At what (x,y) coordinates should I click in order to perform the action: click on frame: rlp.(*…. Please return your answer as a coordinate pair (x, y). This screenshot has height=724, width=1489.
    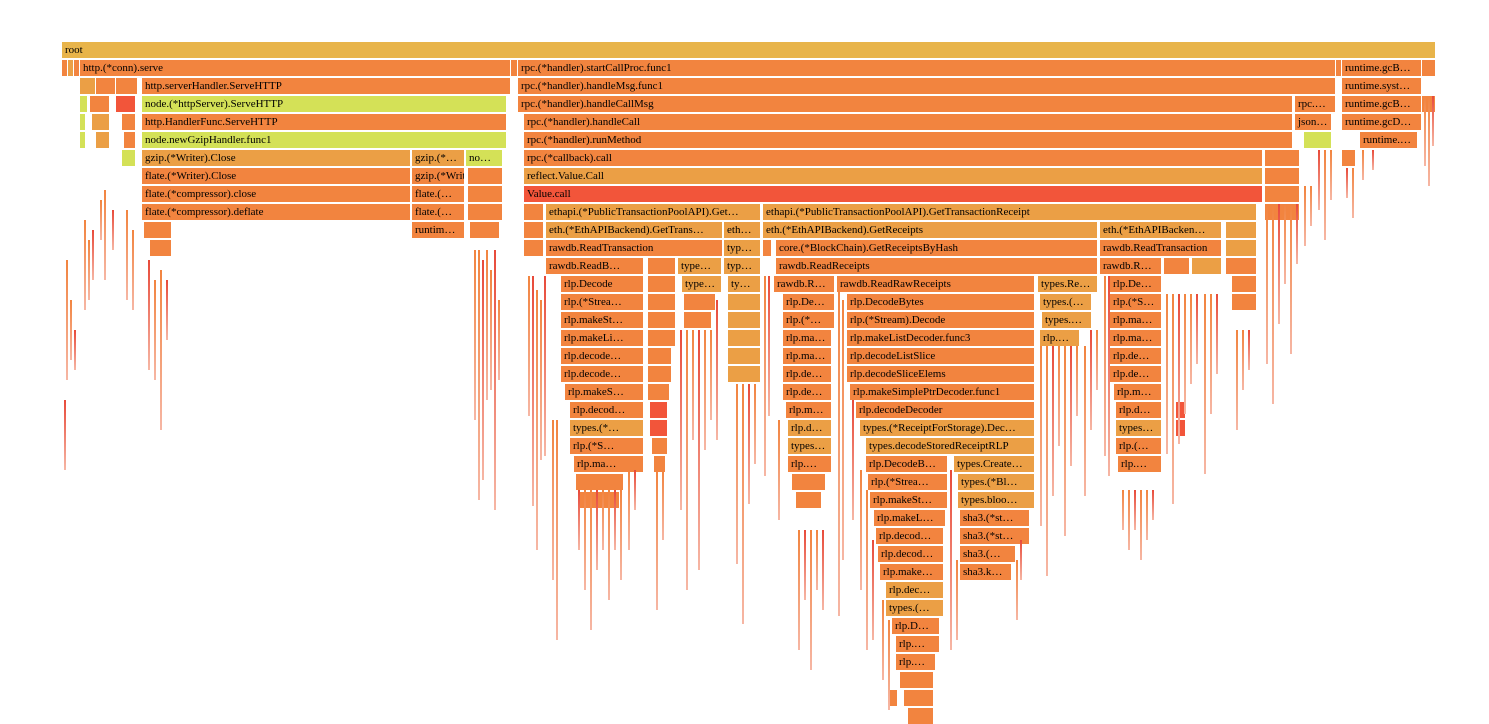
    Looking at the image, I should click on (809, 320).